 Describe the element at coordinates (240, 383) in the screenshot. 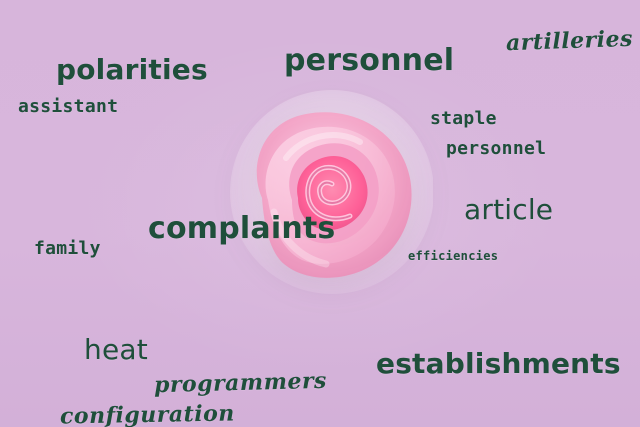

I see `word-programmers: programmers` at that location.